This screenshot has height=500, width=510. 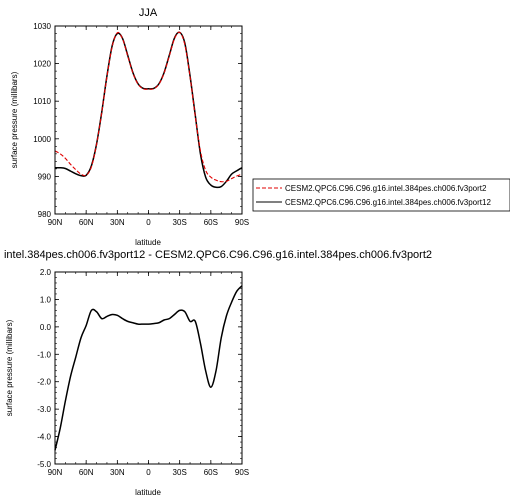 I want to click on bottom-y-tick-label: -2.0, so click(x=44, y=382).